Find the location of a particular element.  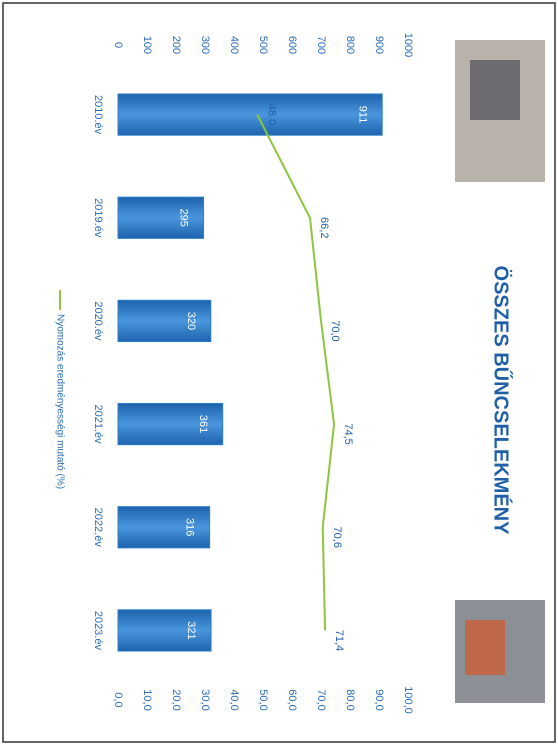

x-tick-label: 2023.év is located at coordinates (98, 631).